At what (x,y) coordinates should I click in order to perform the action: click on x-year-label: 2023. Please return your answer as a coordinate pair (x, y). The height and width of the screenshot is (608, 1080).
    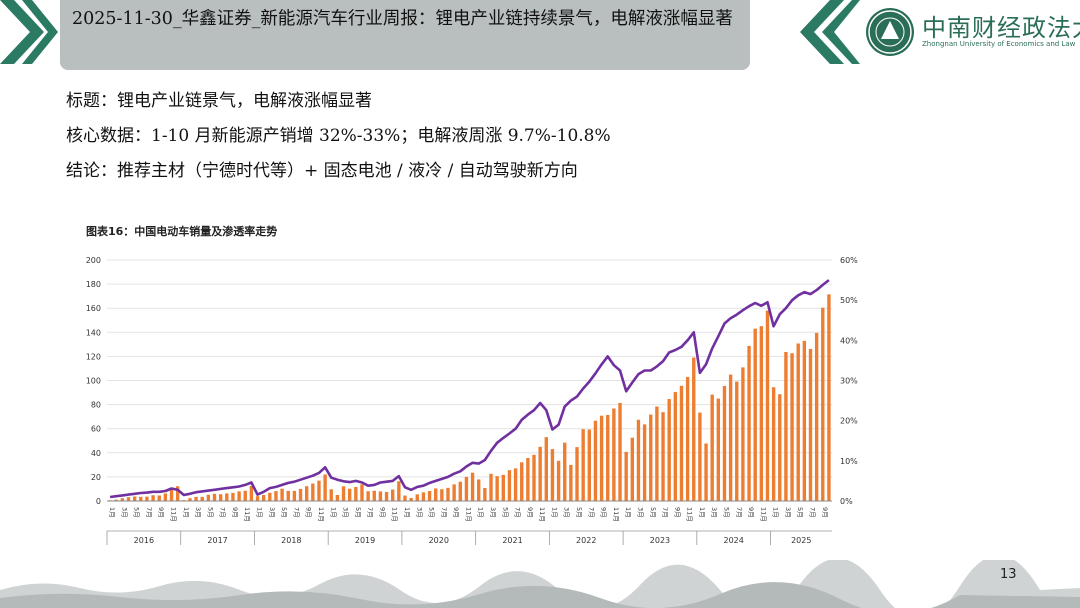
    Looking at the image, I should click on (660, 540).